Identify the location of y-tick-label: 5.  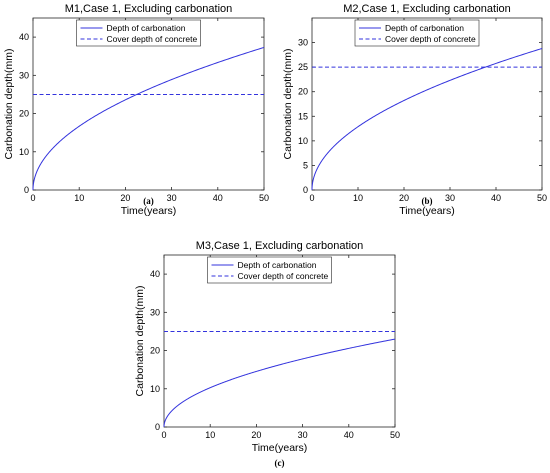
(305, 165).